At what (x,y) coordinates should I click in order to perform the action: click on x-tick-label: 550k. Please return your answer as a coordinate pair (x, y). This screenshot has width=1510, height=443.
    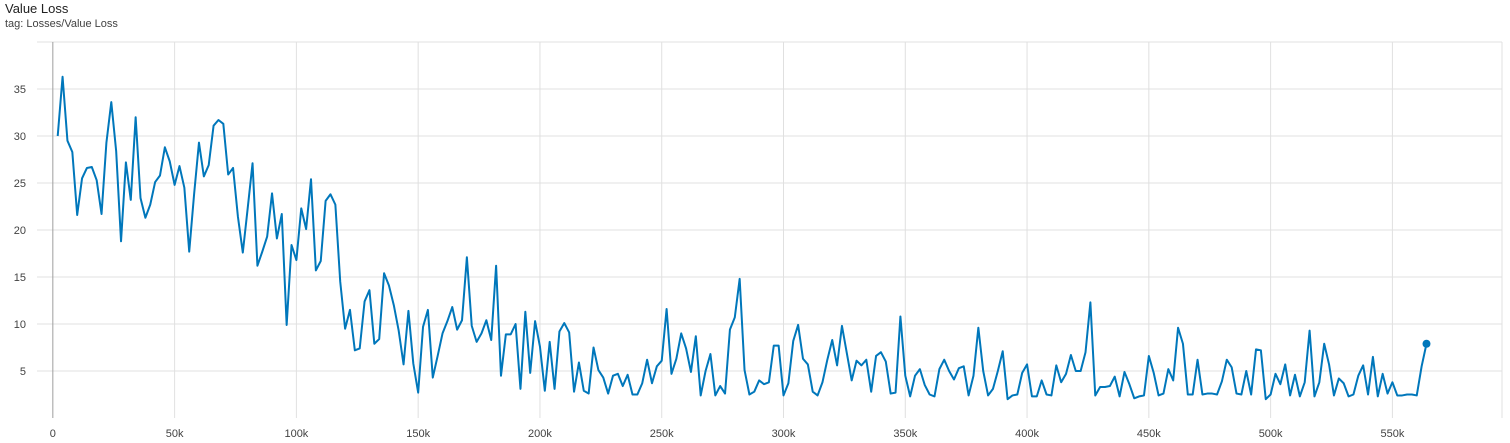
    Looking at the image, I should click on (1392, 434).